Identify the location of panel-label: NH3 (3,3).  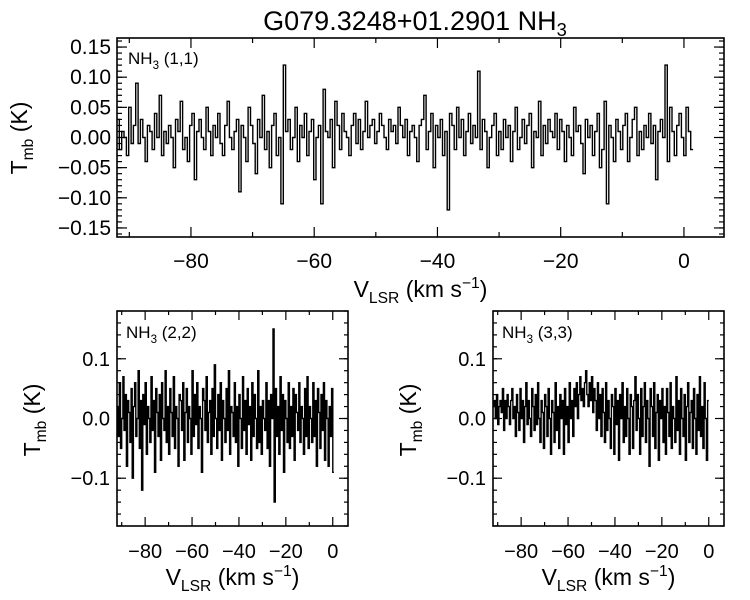
(537, 334).